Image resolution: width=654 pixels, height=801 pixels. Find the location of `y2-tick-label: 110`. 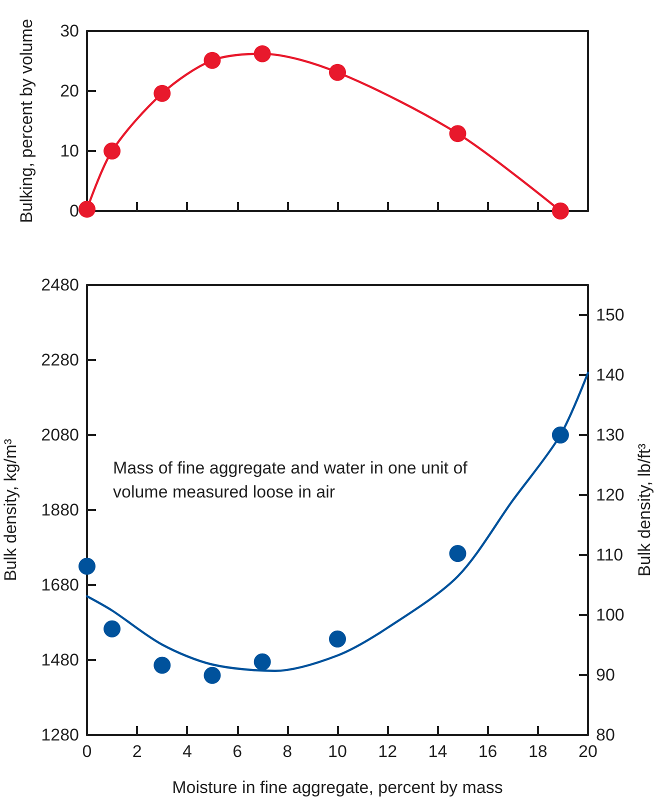

y2-tick-label: 110 is located at coordinates (610, 555).